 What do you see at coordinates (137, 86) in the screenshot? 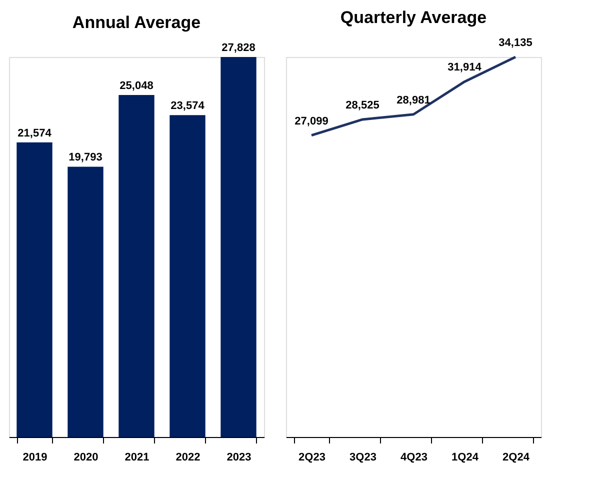
I see `data-label: 25,048` at bounding box center [137, 86].